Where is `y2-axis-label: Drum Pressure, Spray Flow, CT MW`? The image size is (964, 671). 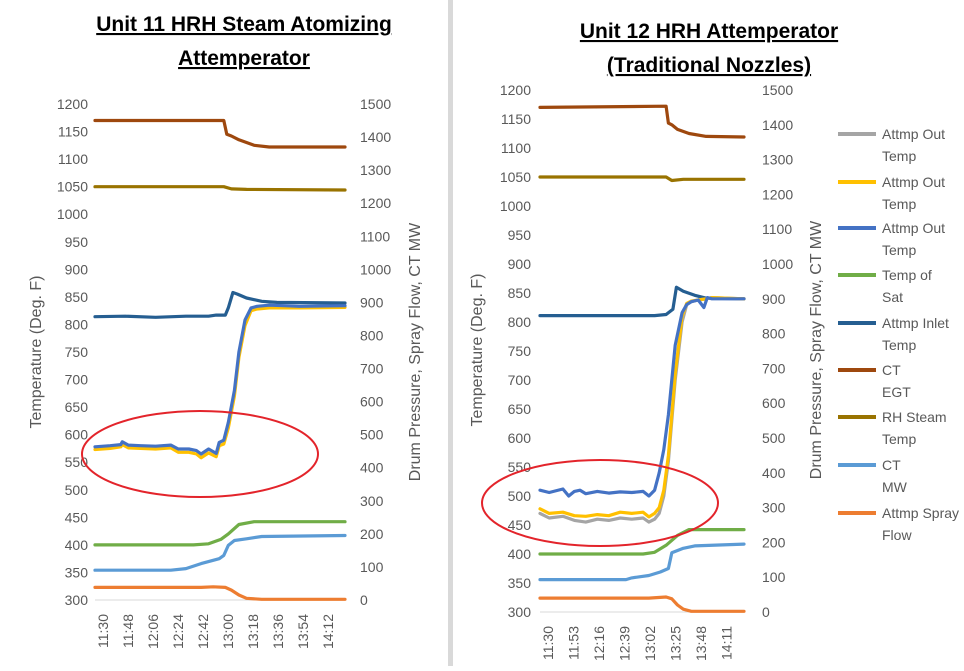 y2-axis-label: Drum Pressure, Spray Flow, CT MW is located at coordinates (816, 349).